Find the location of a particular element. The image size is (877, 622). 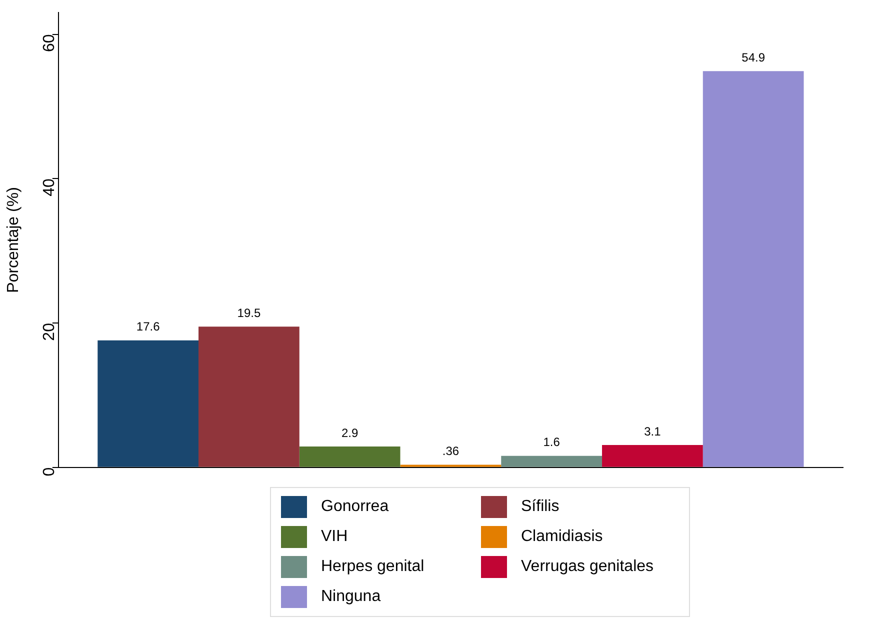

legend-label: Clamidiasis is located at coordinates (562, 537).